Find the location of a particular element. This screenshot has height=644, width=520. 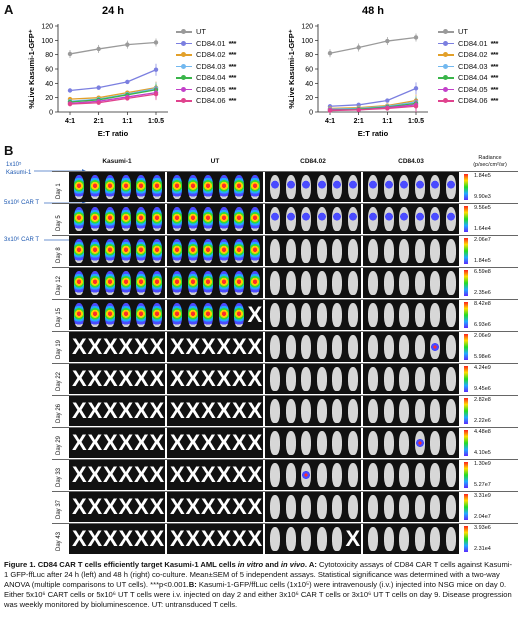

panel-b-label: B is located at coordinates (9, 150).